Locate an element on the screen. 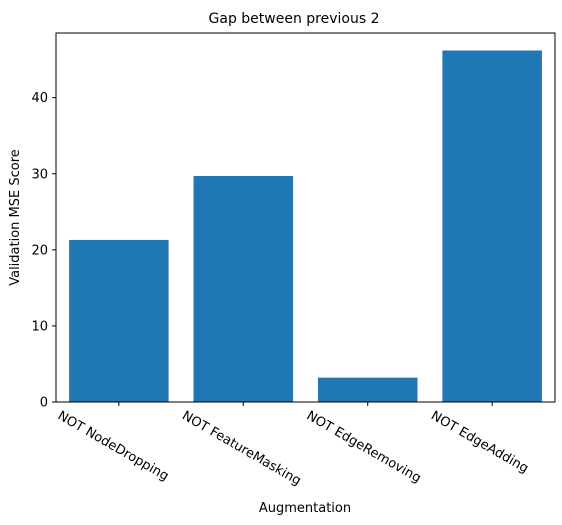 The height and width of the screenshot is (525, 562). y-tick-label: 0 is located at coordinates (44, 403).